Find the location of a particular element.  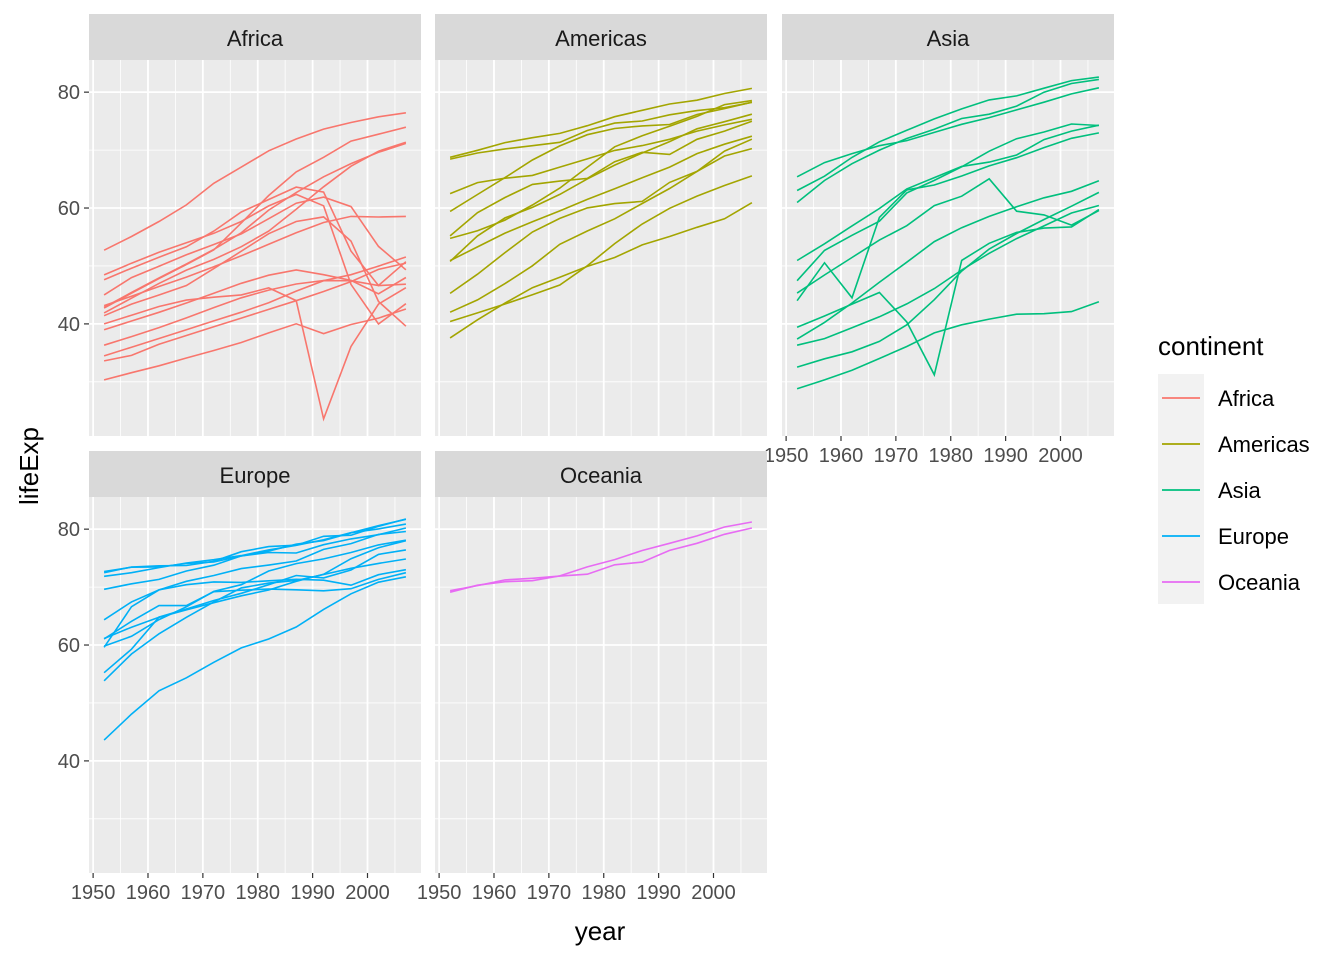

facet-oceania: Oceania 1950 1960 1970 1980 1990 2000 is located at coordinates (592, 677).